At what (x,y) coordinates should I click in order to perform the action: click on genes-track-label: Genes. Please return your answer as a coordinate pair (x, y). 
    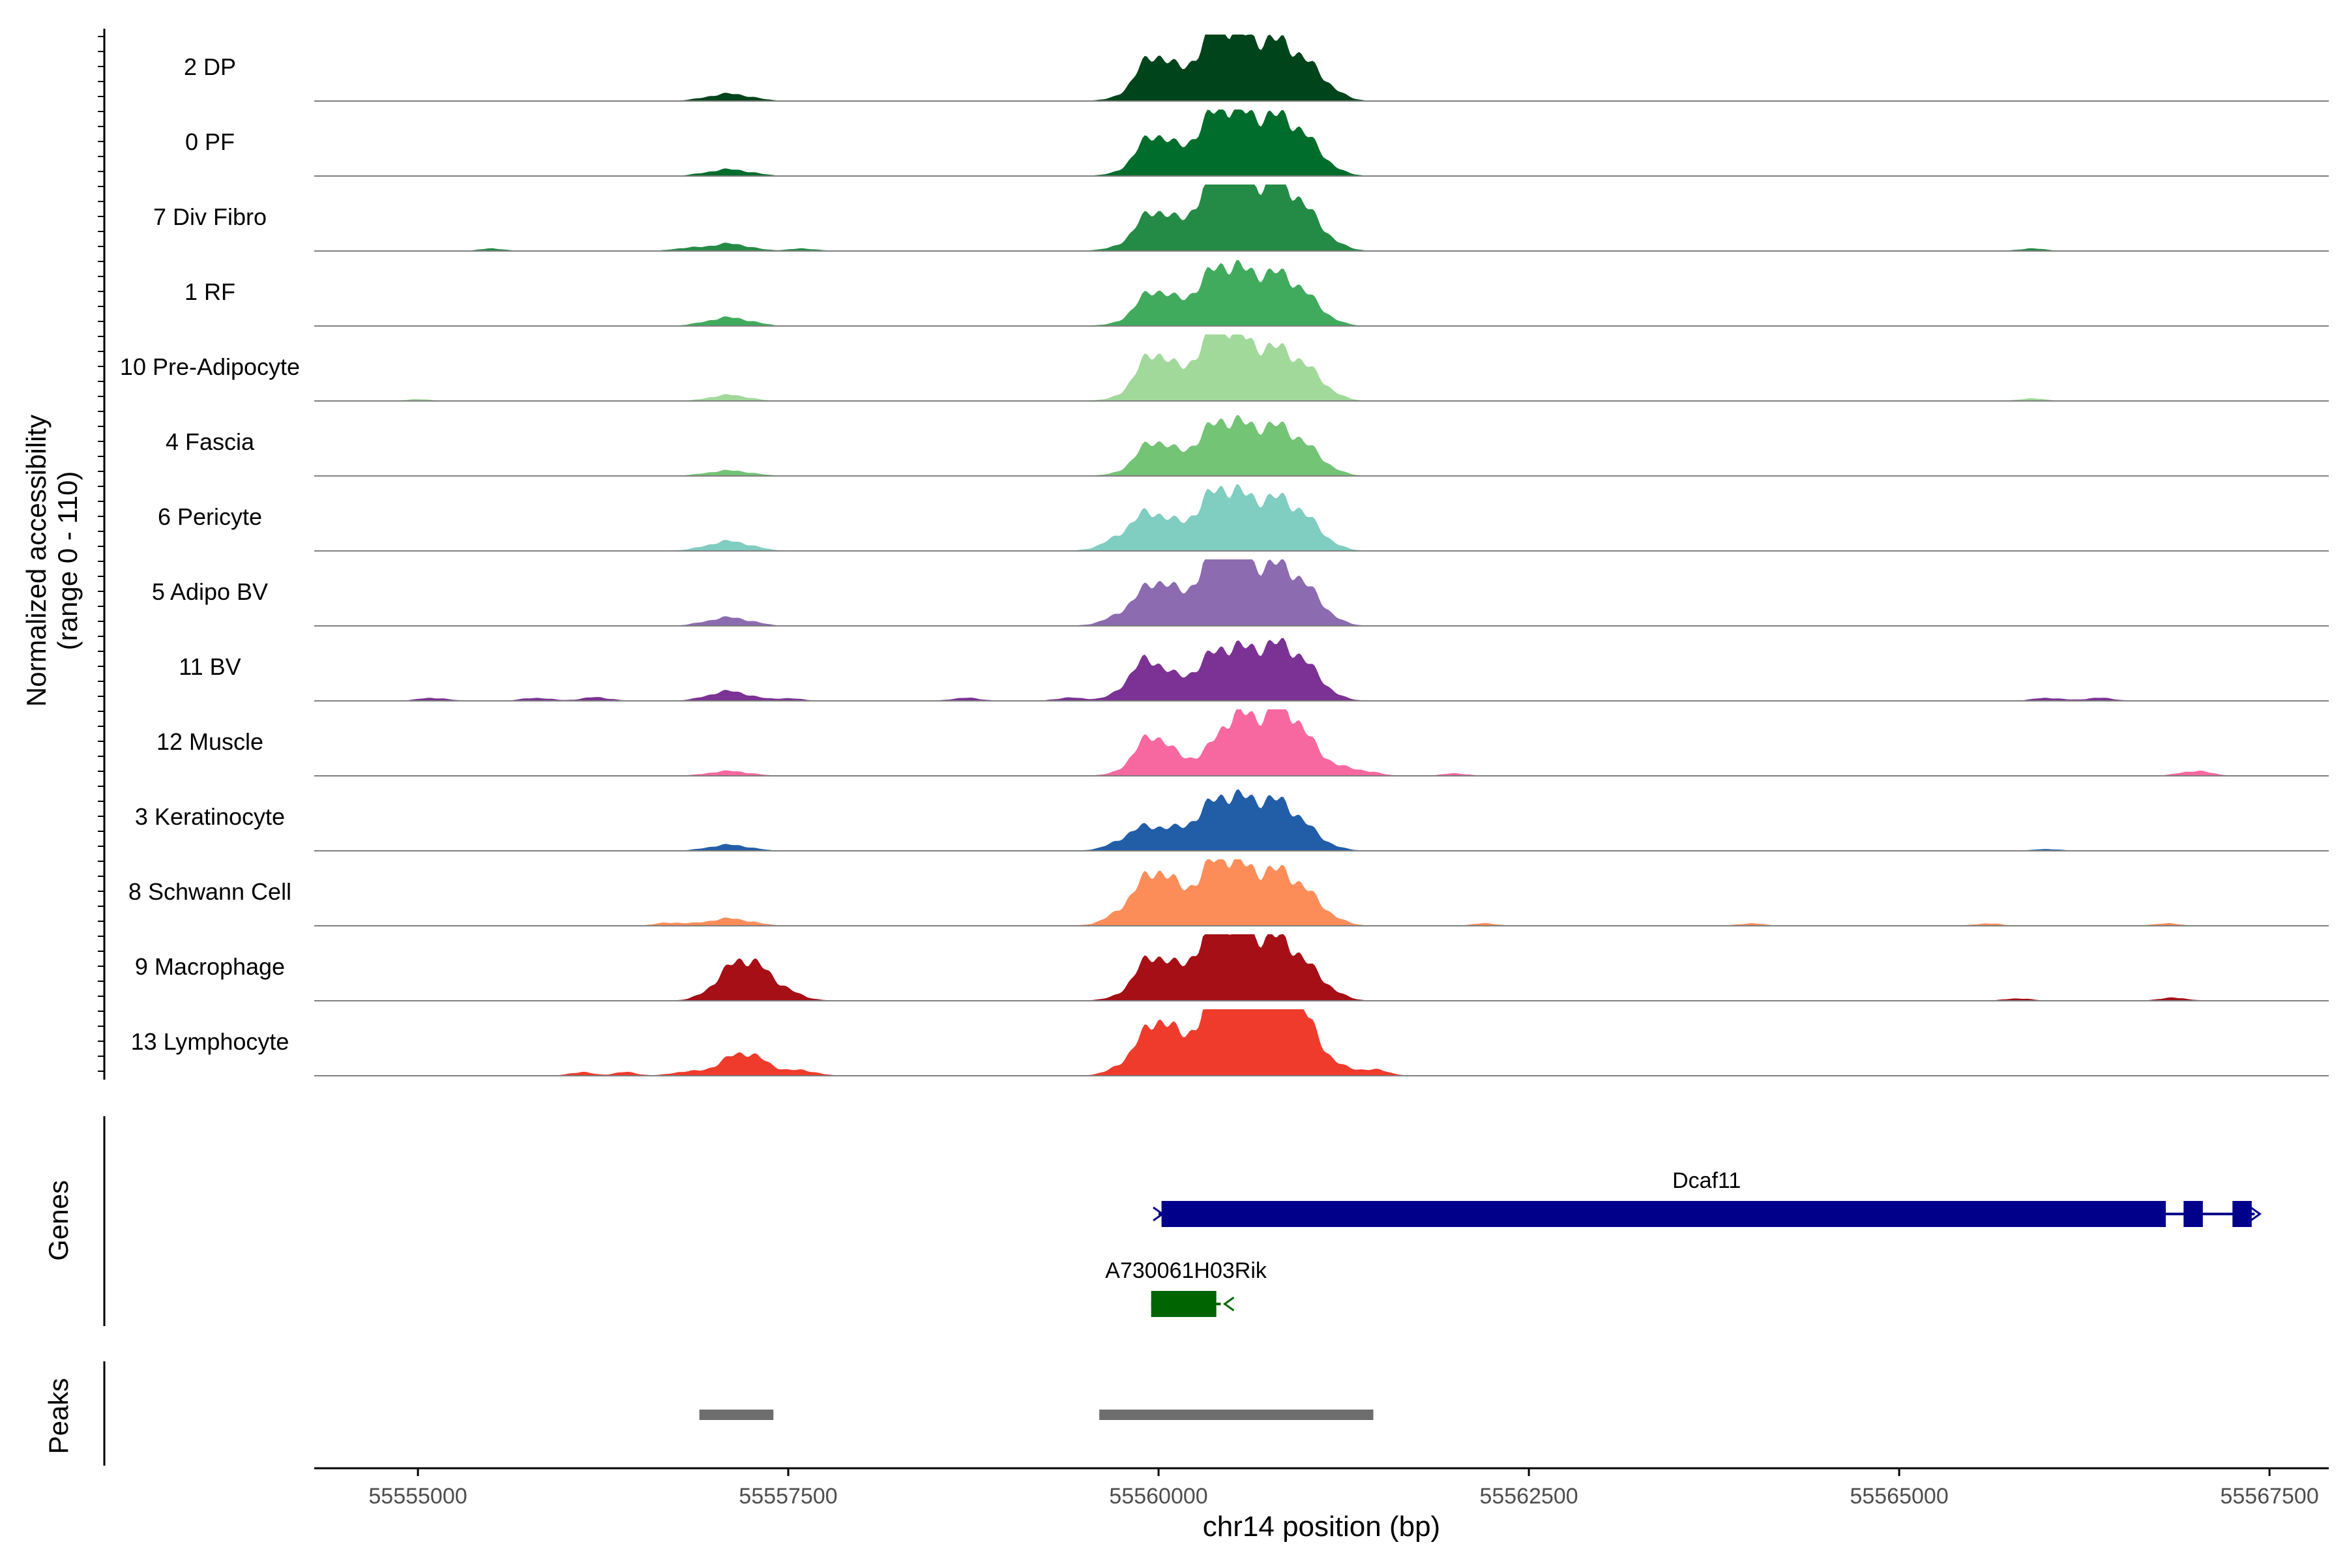
    Looking at the image, I should click on (58, 1221).